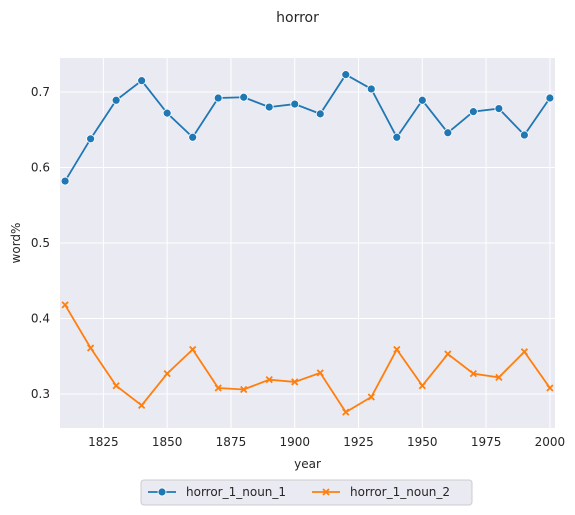 The width and height of the screenshot is (575, 515). Describe the element at coordinates (103, 442) in the screenshot. I see `x-tick-label: 1825` at that location.